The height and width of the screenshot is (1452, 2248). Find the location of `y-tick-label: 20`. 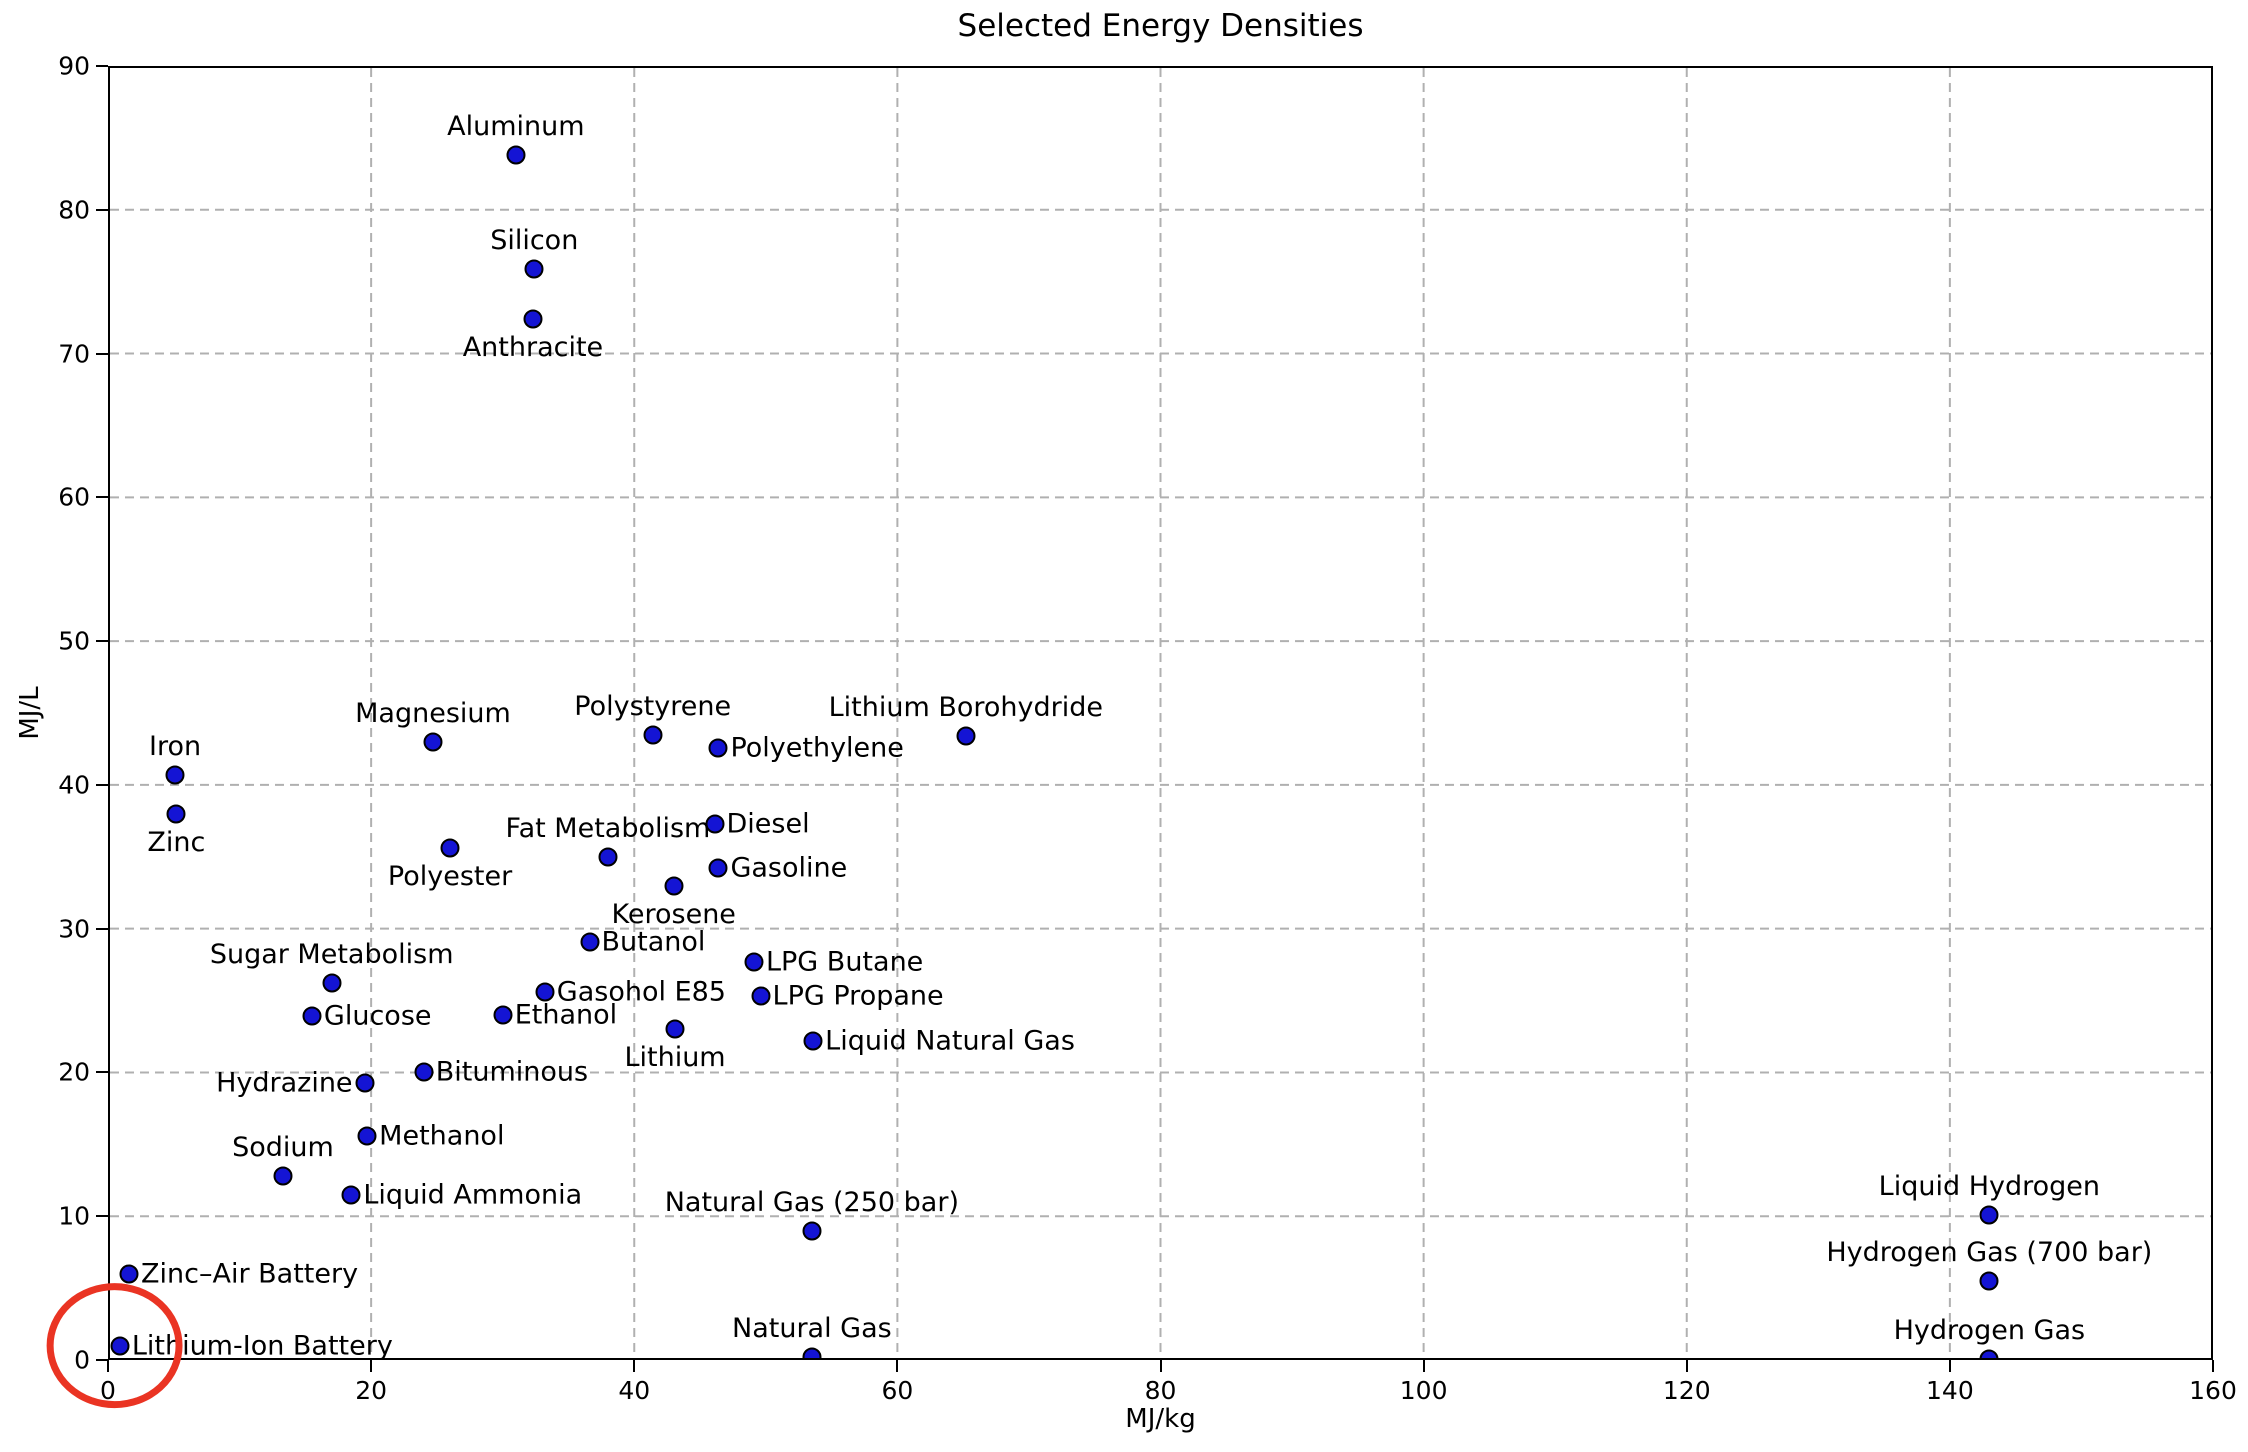

y-tick-label: 20 is located at coordinates (74, 1072).